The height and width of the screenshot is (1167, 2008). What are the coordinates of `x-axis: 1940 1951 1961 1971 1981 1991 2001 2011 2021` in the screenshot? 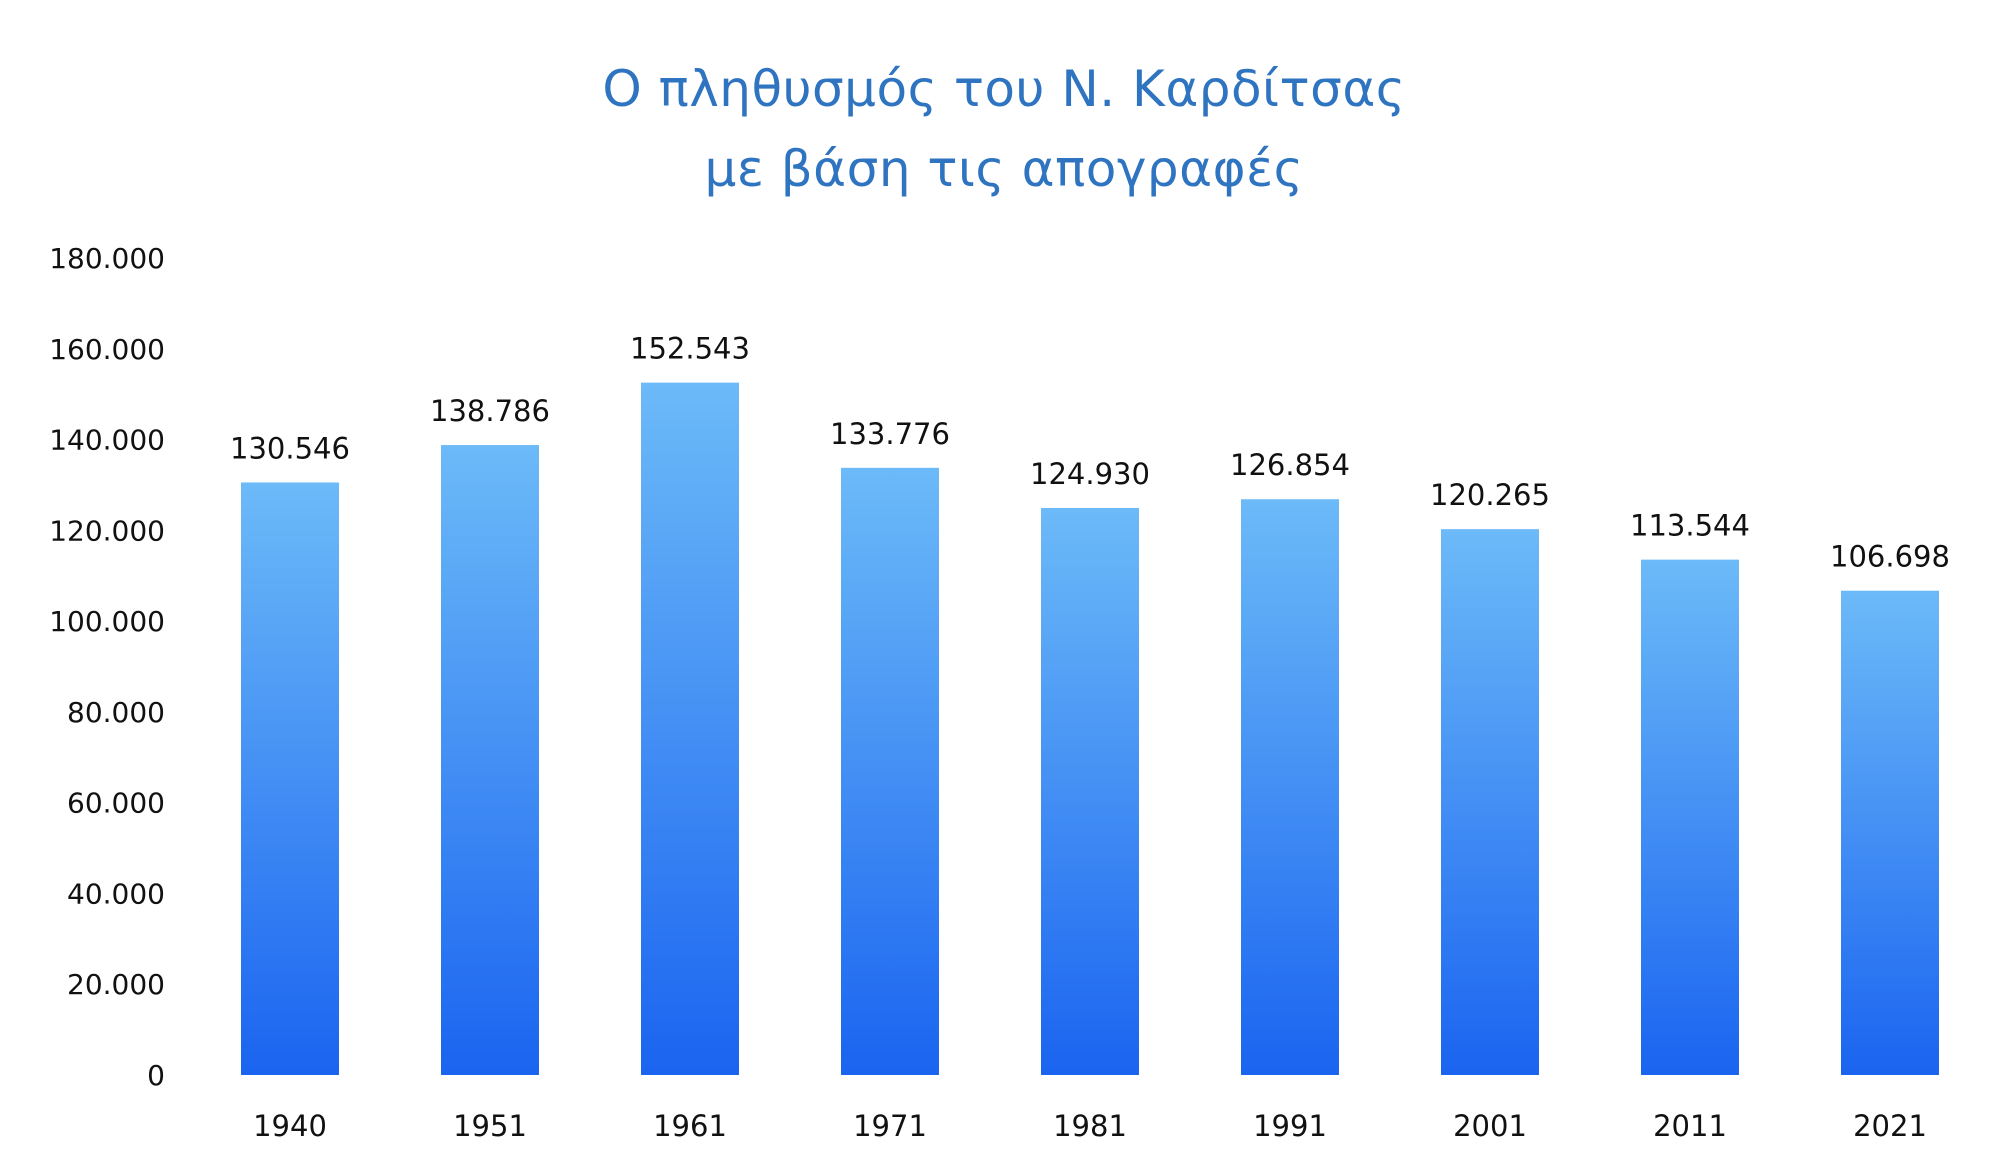 It's located at (1090, 1126).